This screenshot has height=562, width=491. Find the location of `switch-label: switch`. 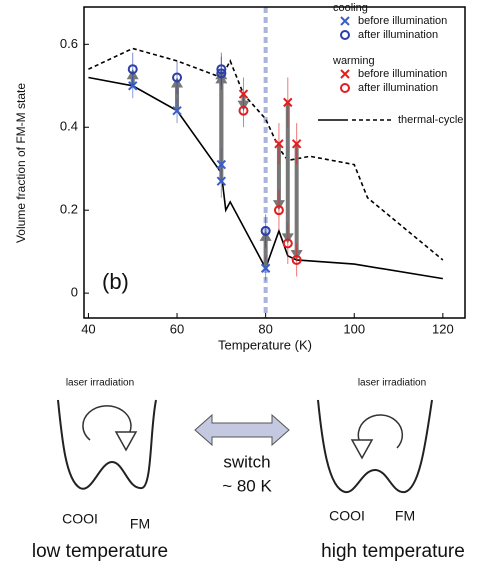

switch-label: switch is located at coordinates (246, 461).